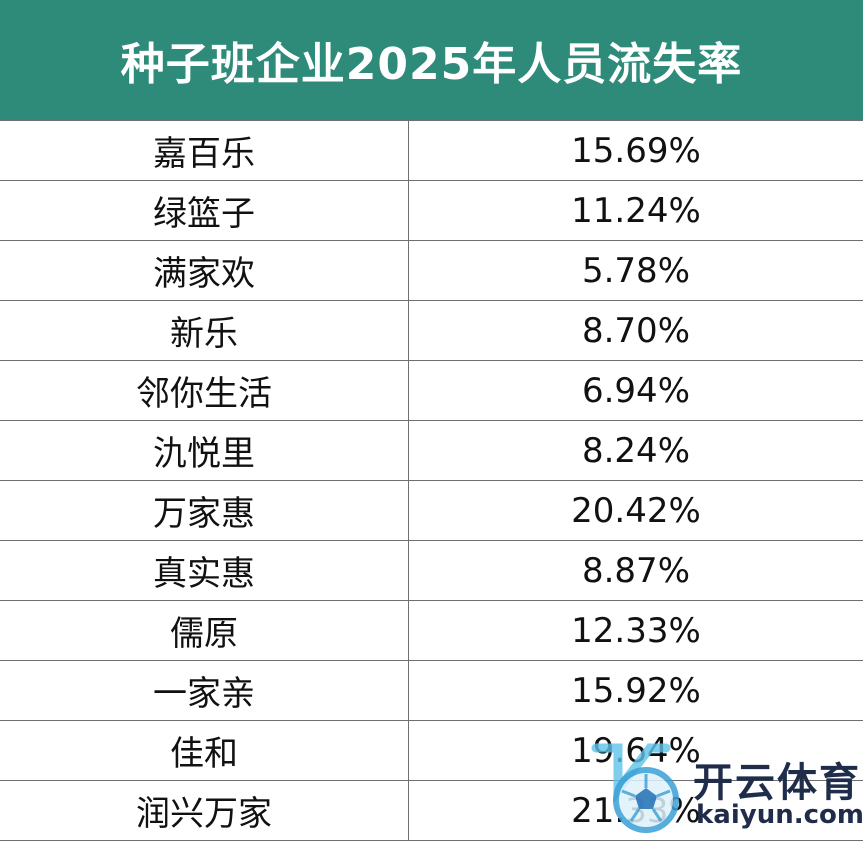 The width and height of the screenshot is (863, 846). Describe the element at coordinates (204, 450) in the screenshot. I see `company-name: 氿悦里` at that location.